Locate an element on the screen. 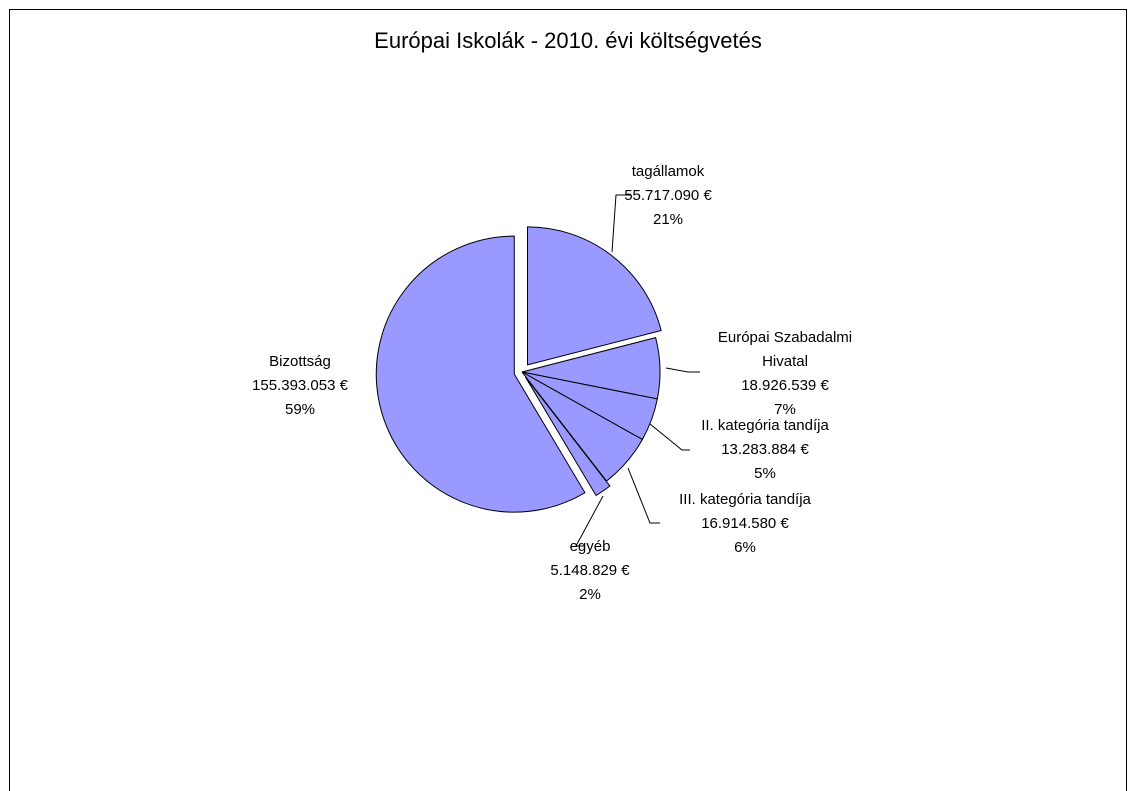 The width and height of the screenshot is (1136, 791). label-value: 155.393.053 € is located at coordinates (300, 385).